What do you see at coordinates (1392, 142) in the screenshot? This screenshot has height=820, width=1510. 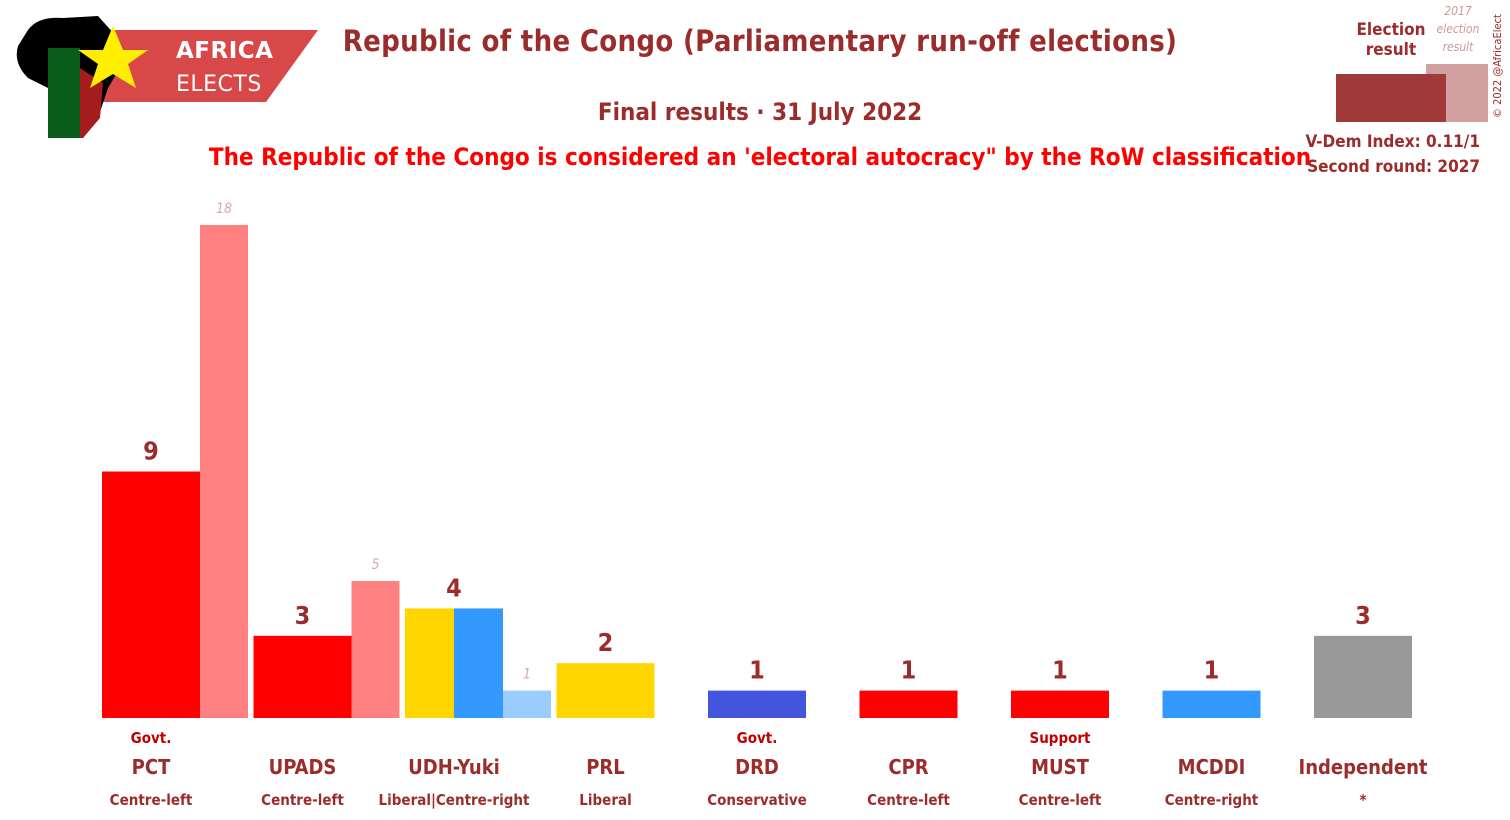 I see `vdem-index: V-Dem Index: 0.11/1` at bounding box center [1392, 142].